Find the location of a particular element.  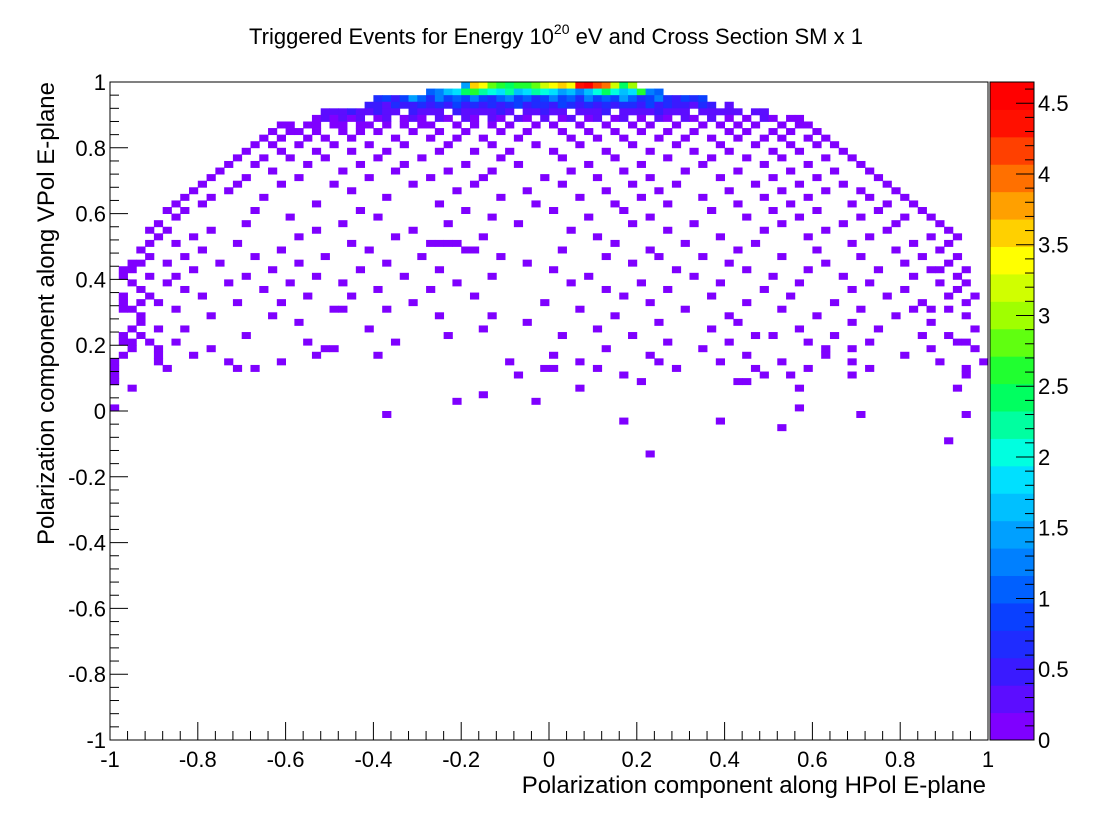

y-tick-label: 0.2 is located at coordinates (90, 345).